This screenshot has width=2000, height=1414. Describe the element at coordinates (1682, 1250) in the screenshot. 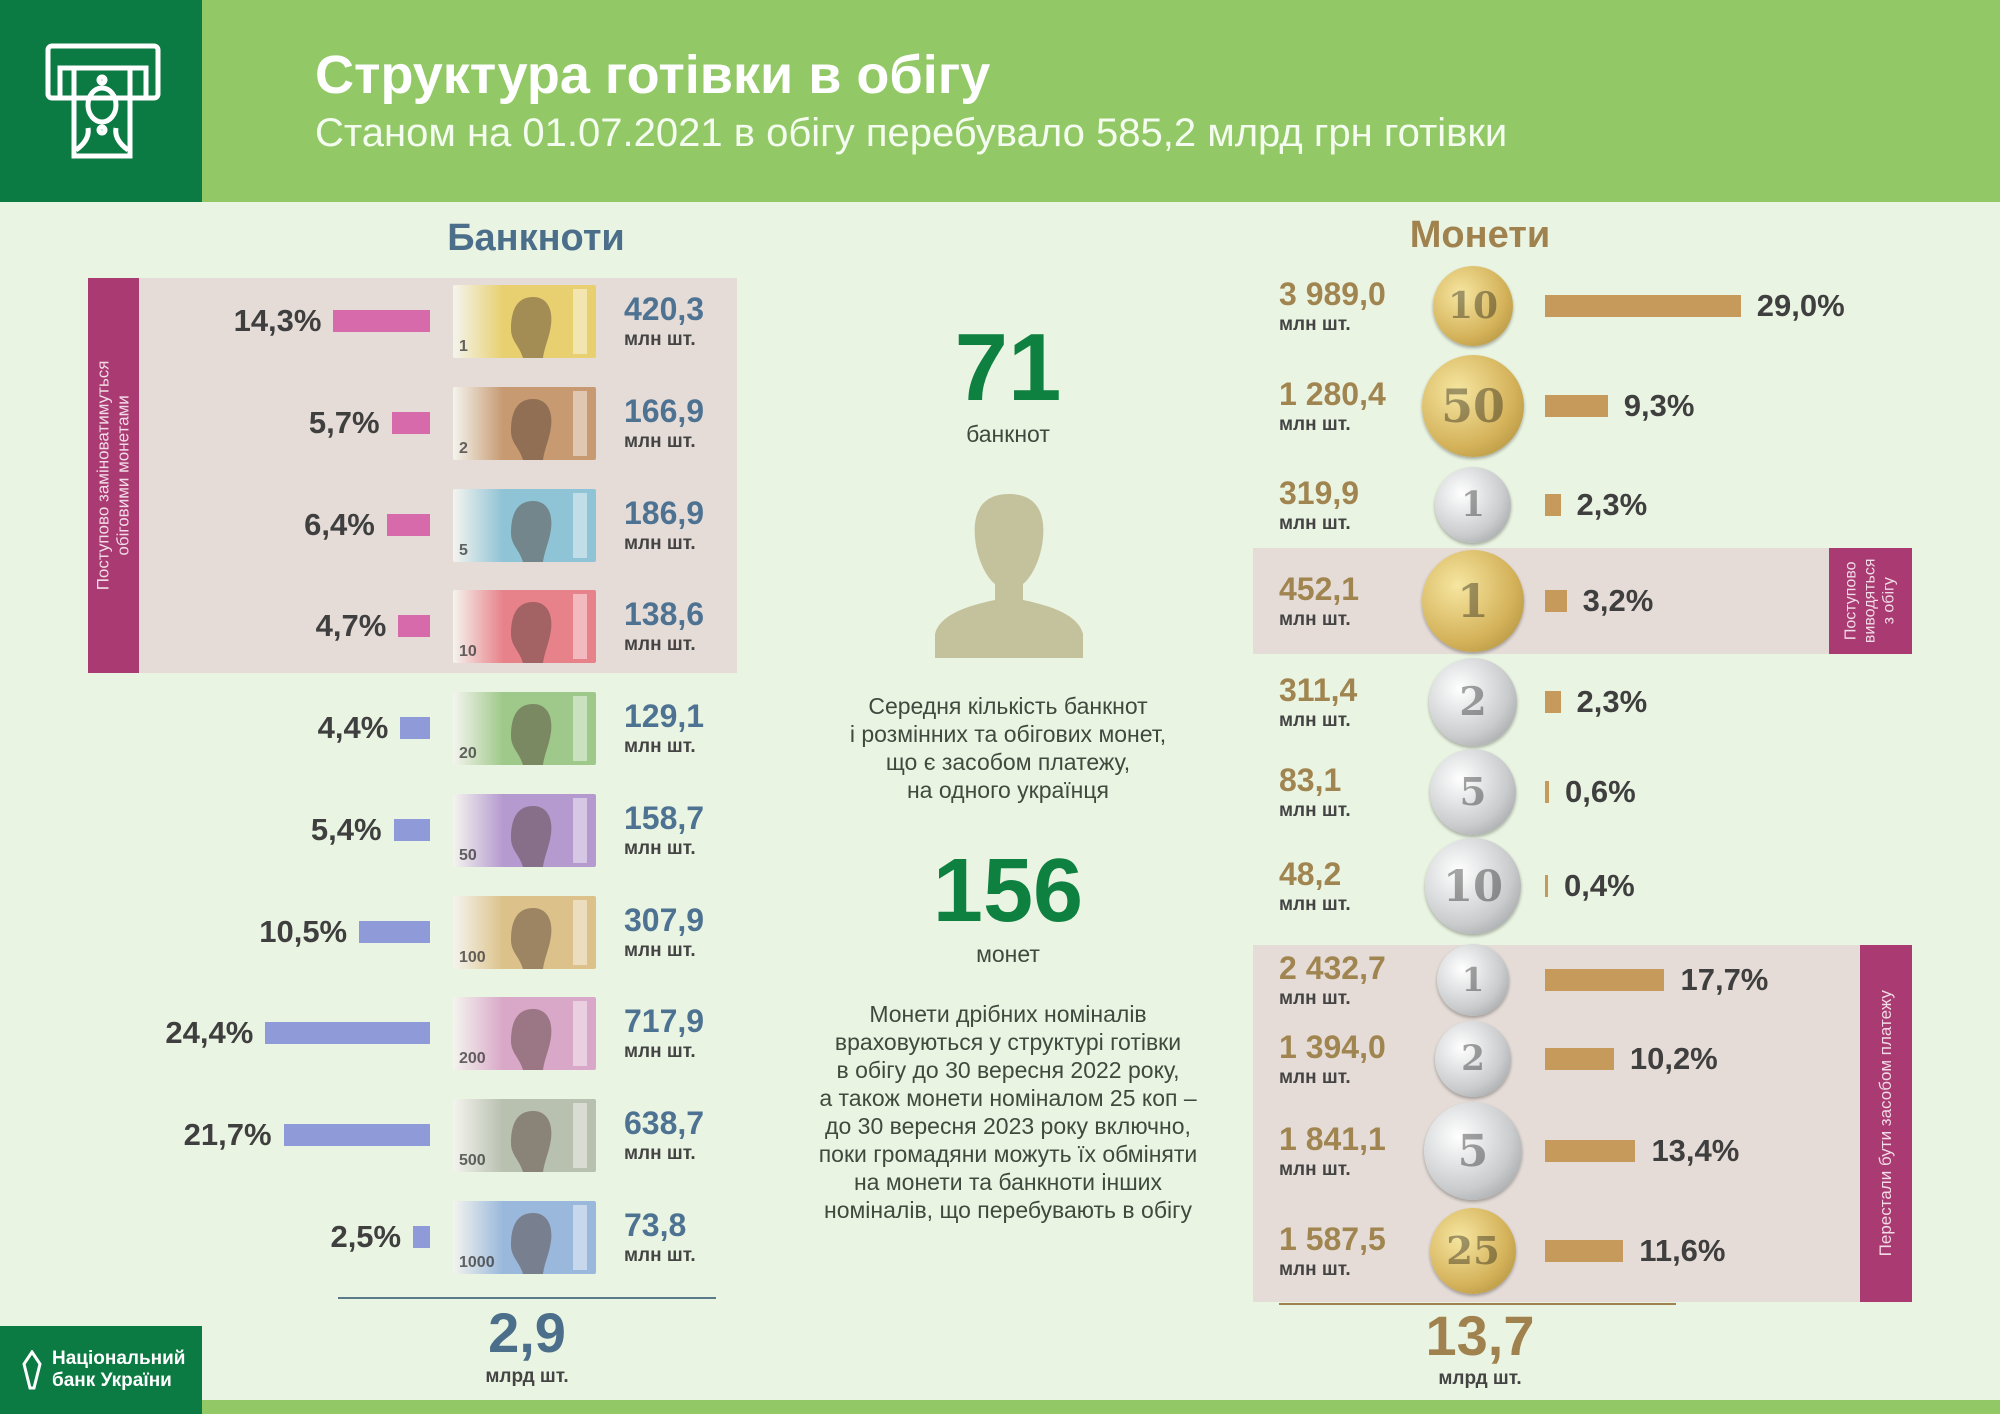

I see `coin-share: 11,6%` at that location.